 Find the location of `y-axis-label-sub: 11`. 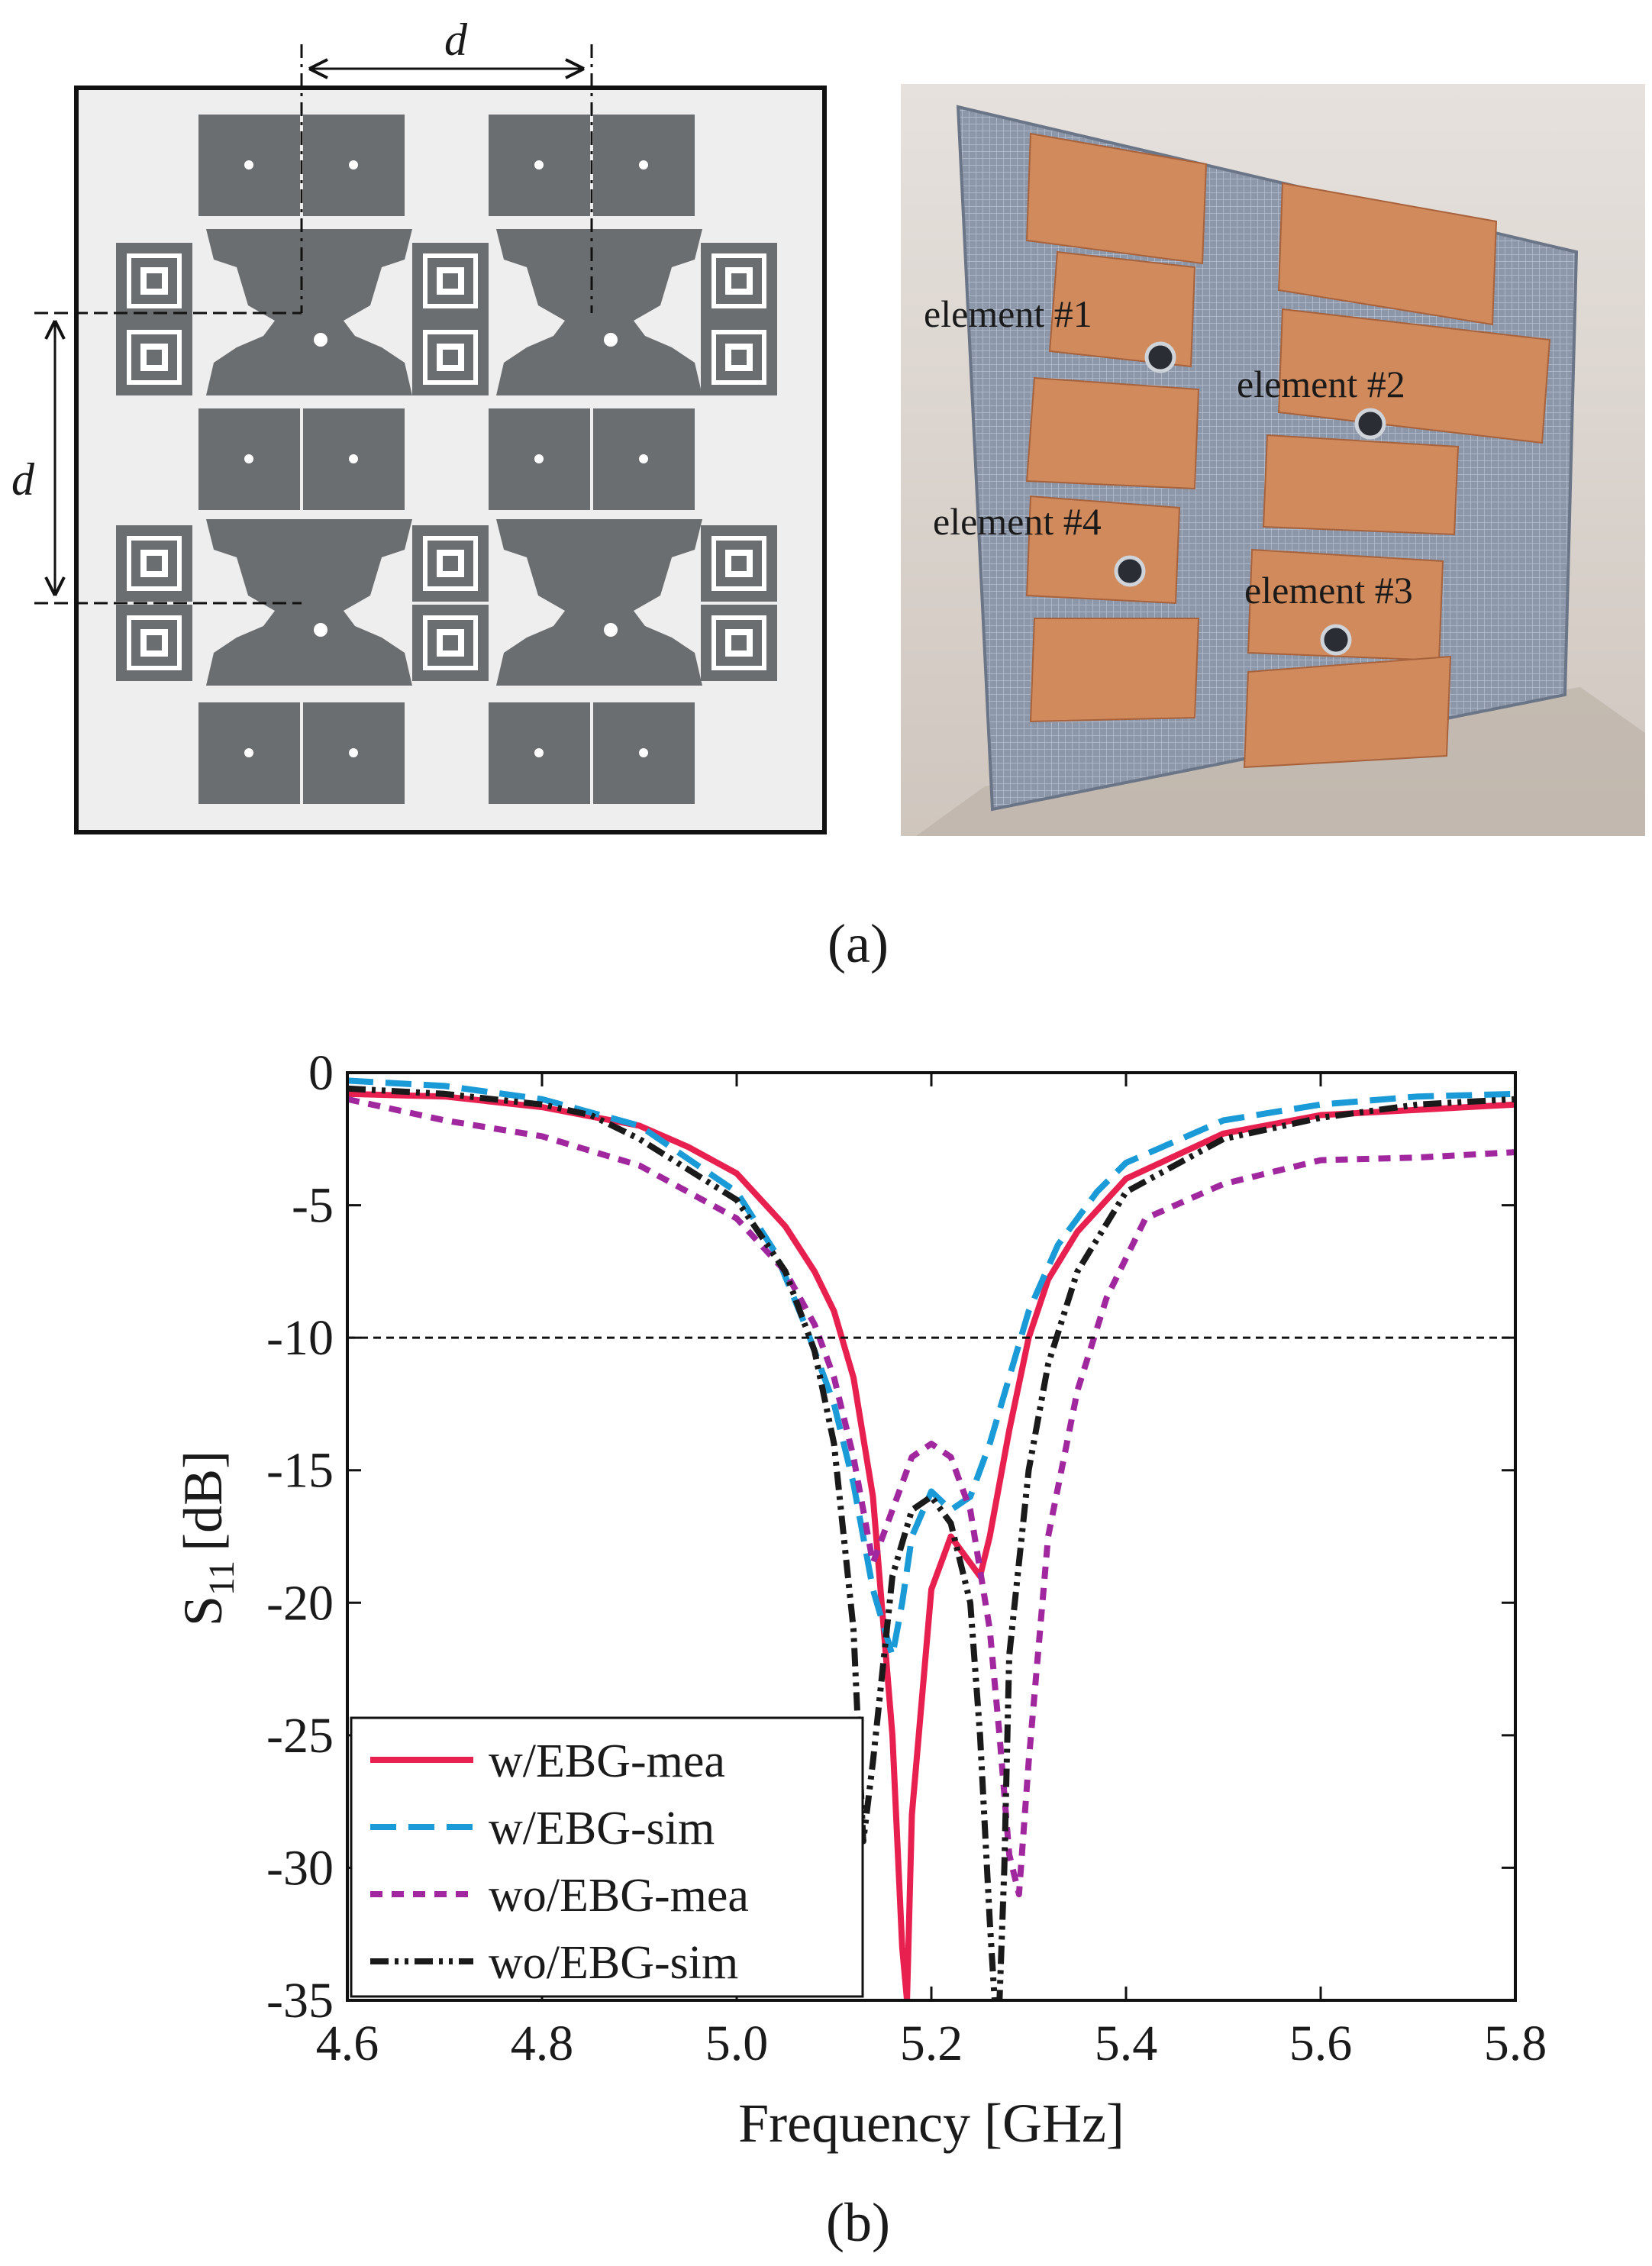

y-axis-label-sub: 11 is located at coordinates (222, 1579).